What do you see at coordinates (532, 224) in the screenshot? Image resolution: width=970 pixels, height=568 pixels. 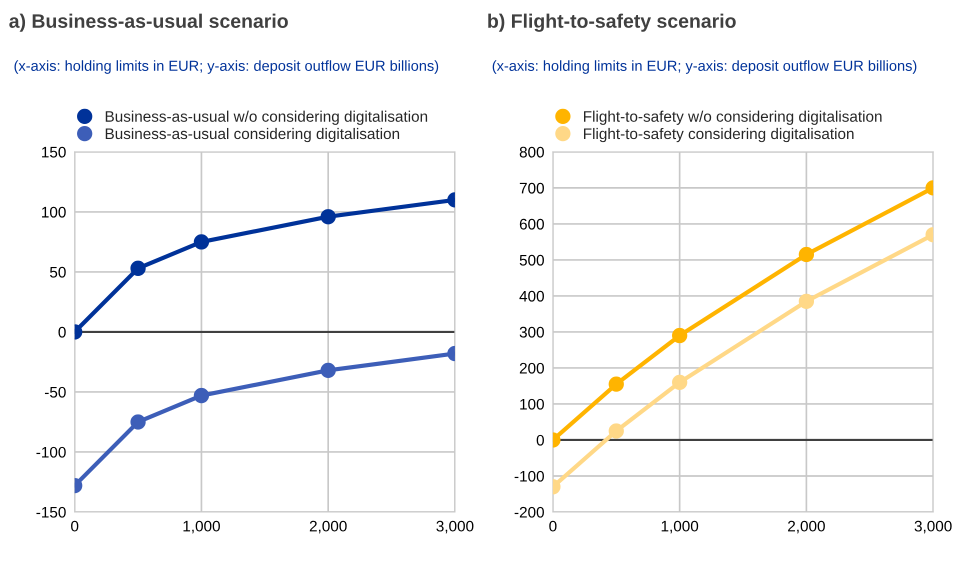 I see `y-tick-label: 600` at bounding box center [532, 224].